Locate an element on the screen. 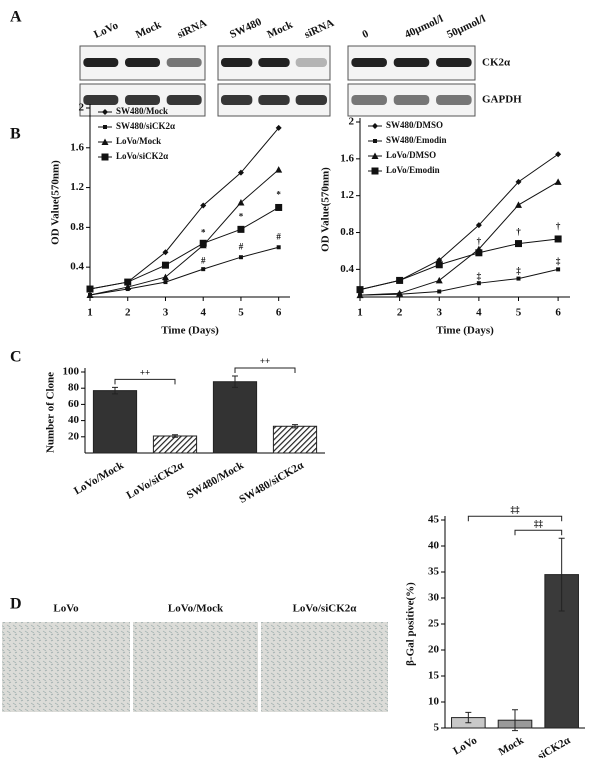 Image resolution: width=600 pixels, height=758 pixels. x-axis-label: Time (Days) is located at coordinates (465, 331).